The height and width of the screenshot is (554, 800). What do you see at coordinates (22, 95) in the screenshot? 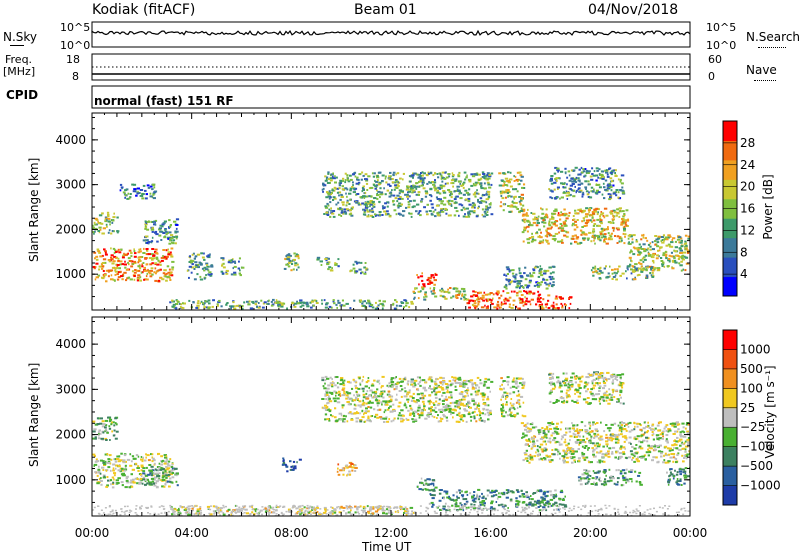
I see `cpid-label: CPID` at bounding box center [22, 95].